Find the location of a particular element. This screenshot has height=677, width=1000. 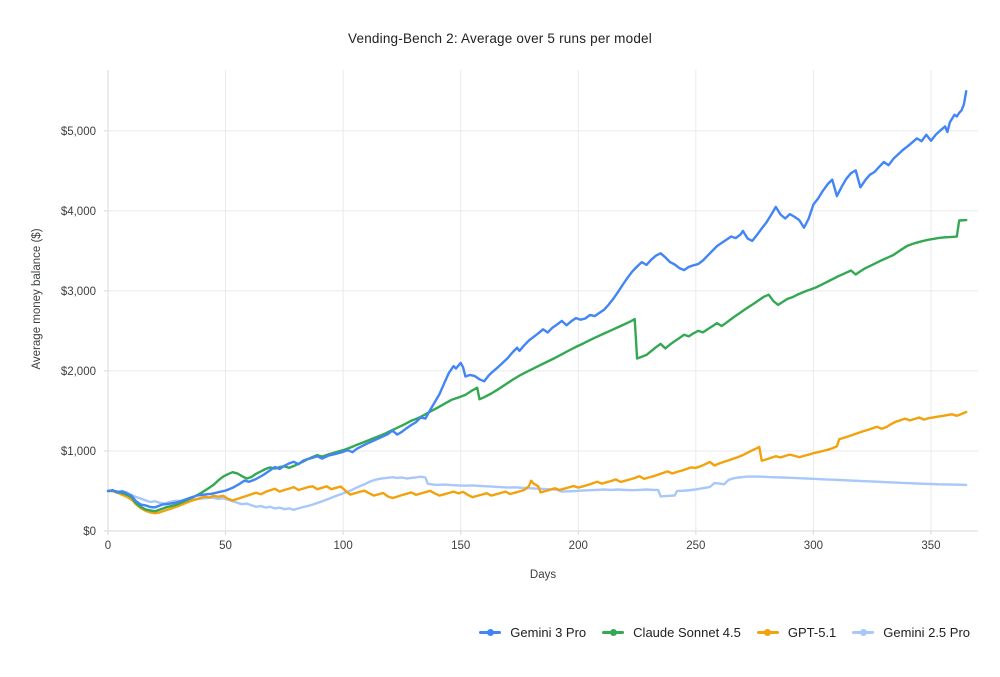

y-tick-label: $0 is located at coordinates (89, 532).